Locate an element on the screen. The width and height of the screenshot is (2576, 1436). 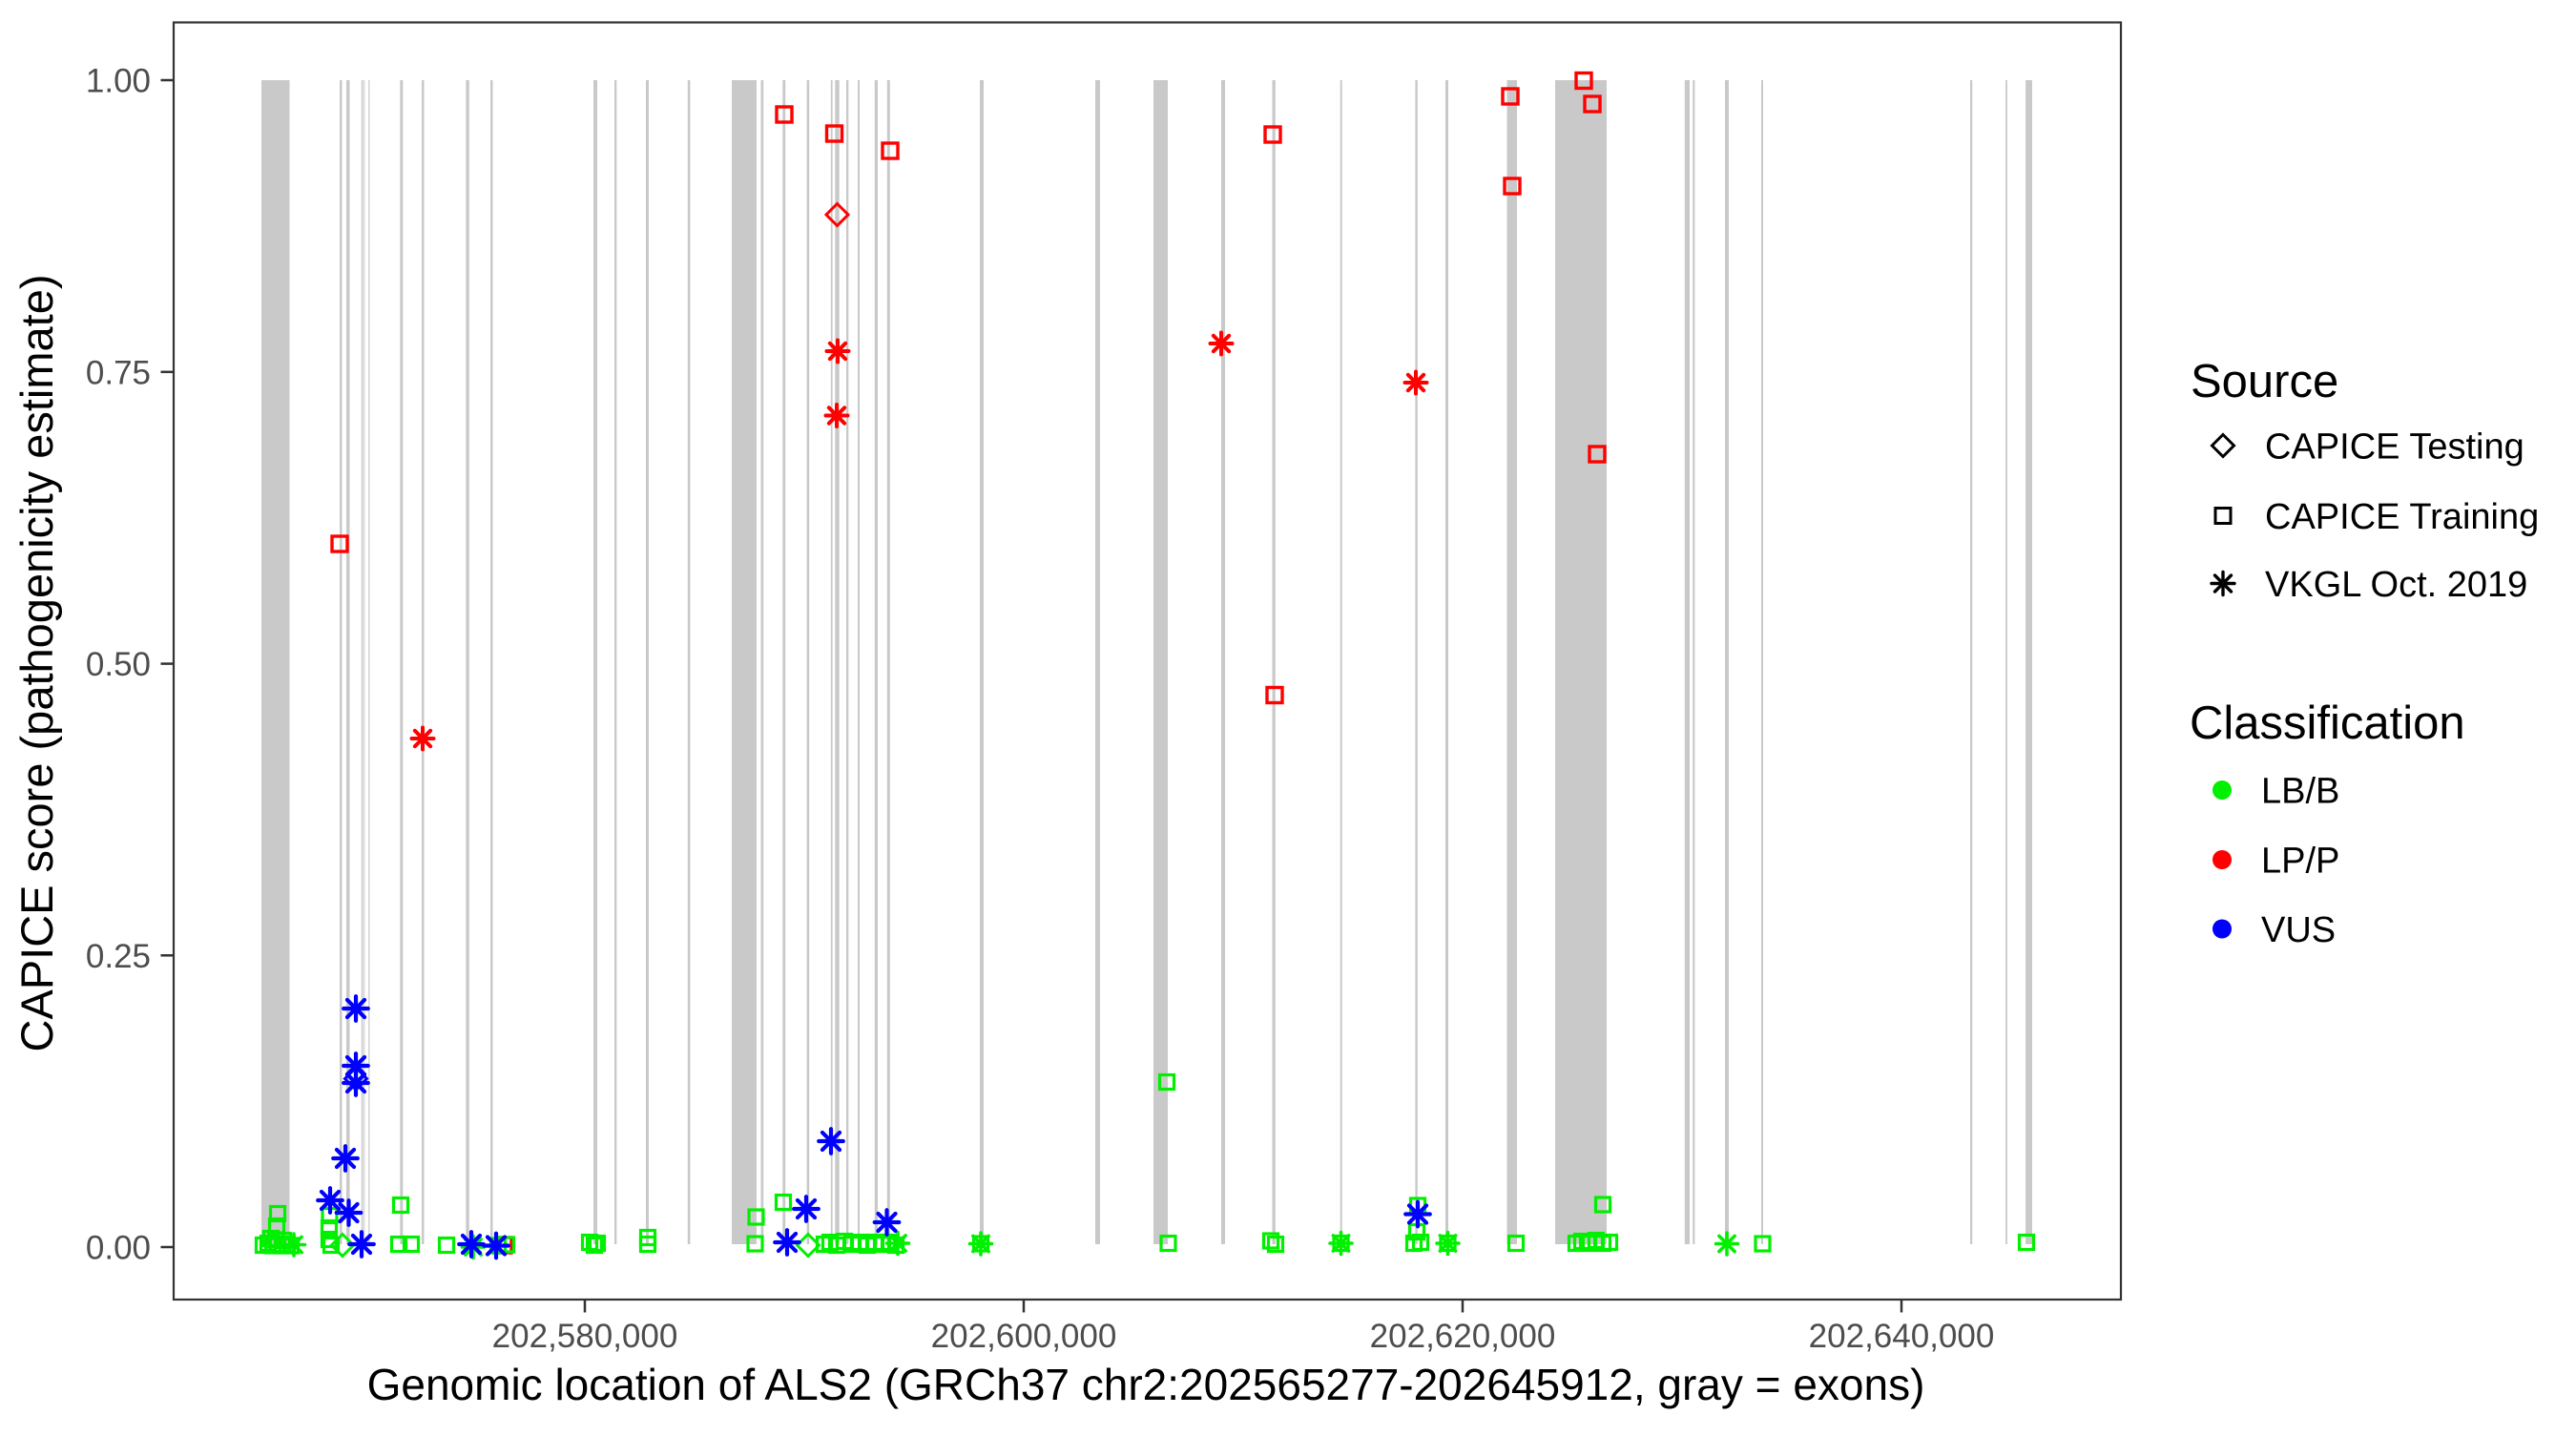
svg-text: 202,580,000 is located at coordinates (585, 1336).